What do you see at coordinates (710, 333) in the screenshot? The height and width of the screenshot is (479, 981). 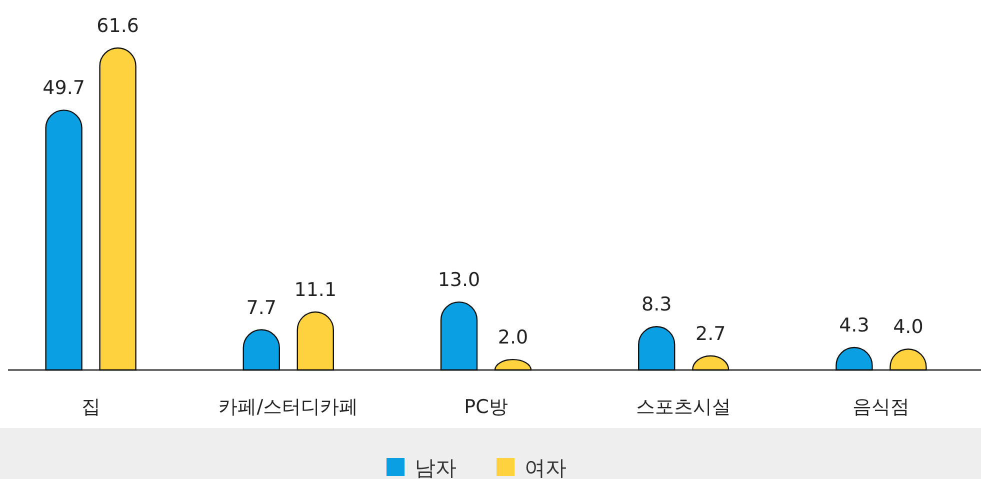 I see `data-label: 2.7` at bounding box center [710, 333].